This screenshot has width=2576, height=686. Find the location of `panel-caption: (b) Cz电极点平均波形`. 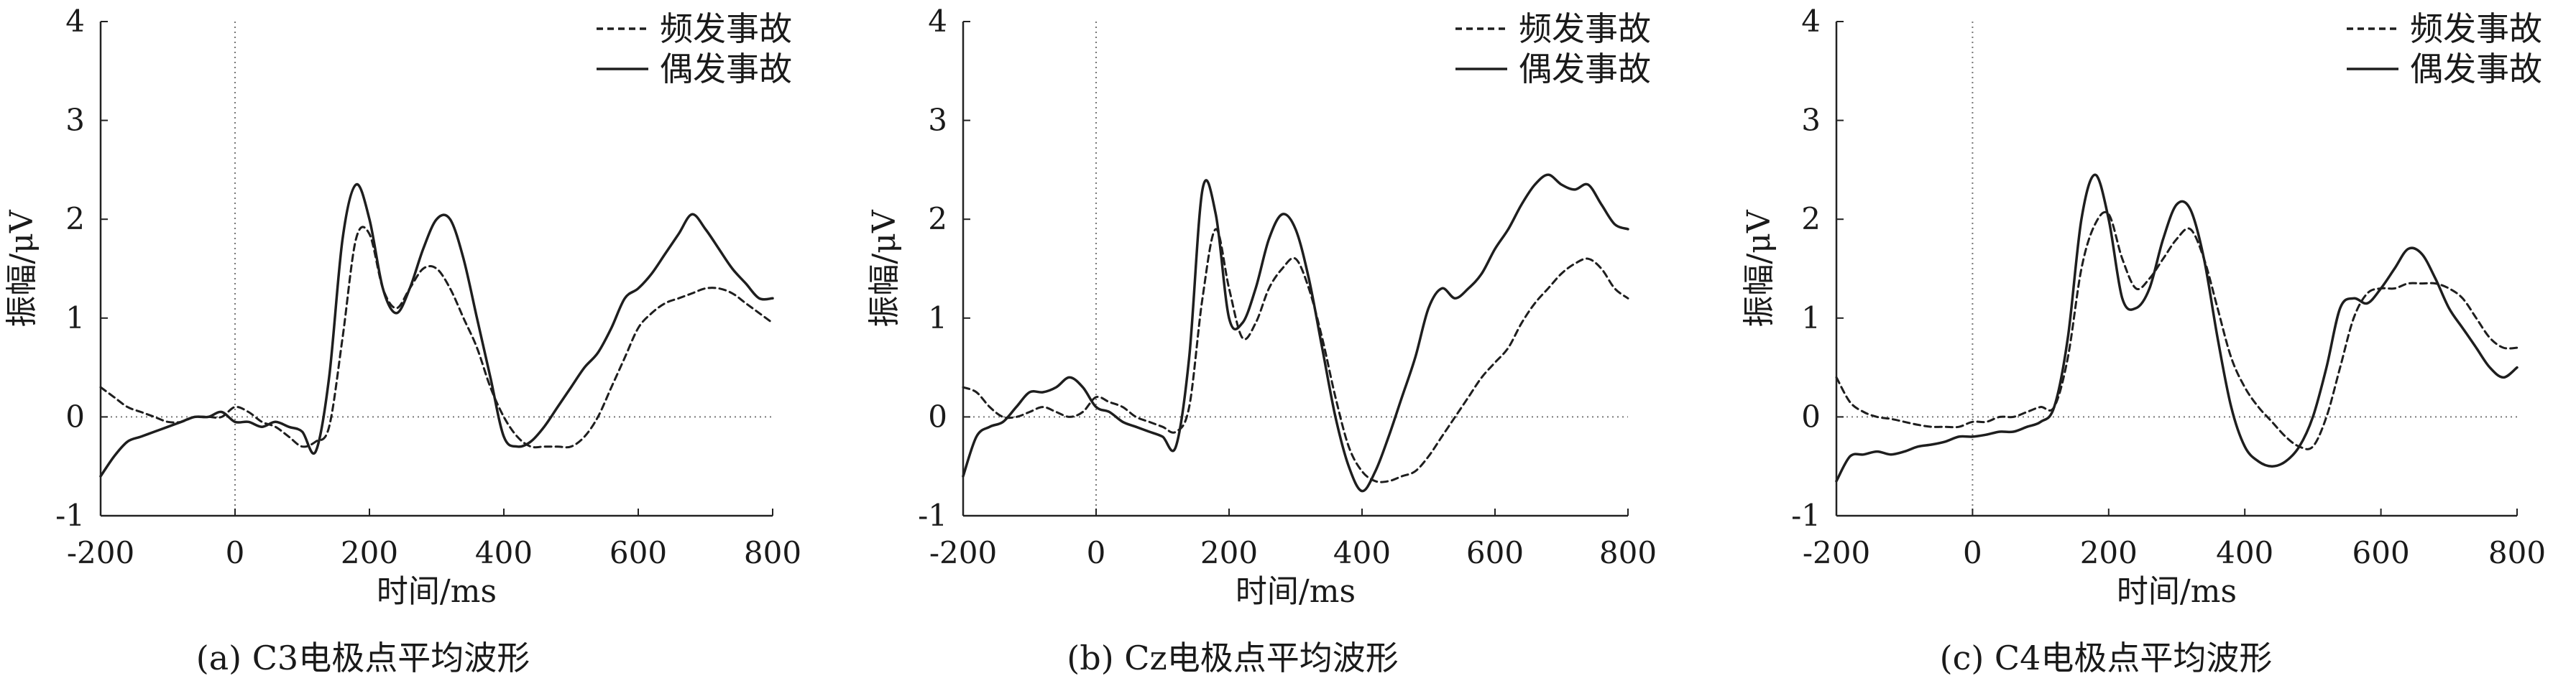

panel-caption: (b) Cz电极点平均波形 is located at coordinates (1232, 658).